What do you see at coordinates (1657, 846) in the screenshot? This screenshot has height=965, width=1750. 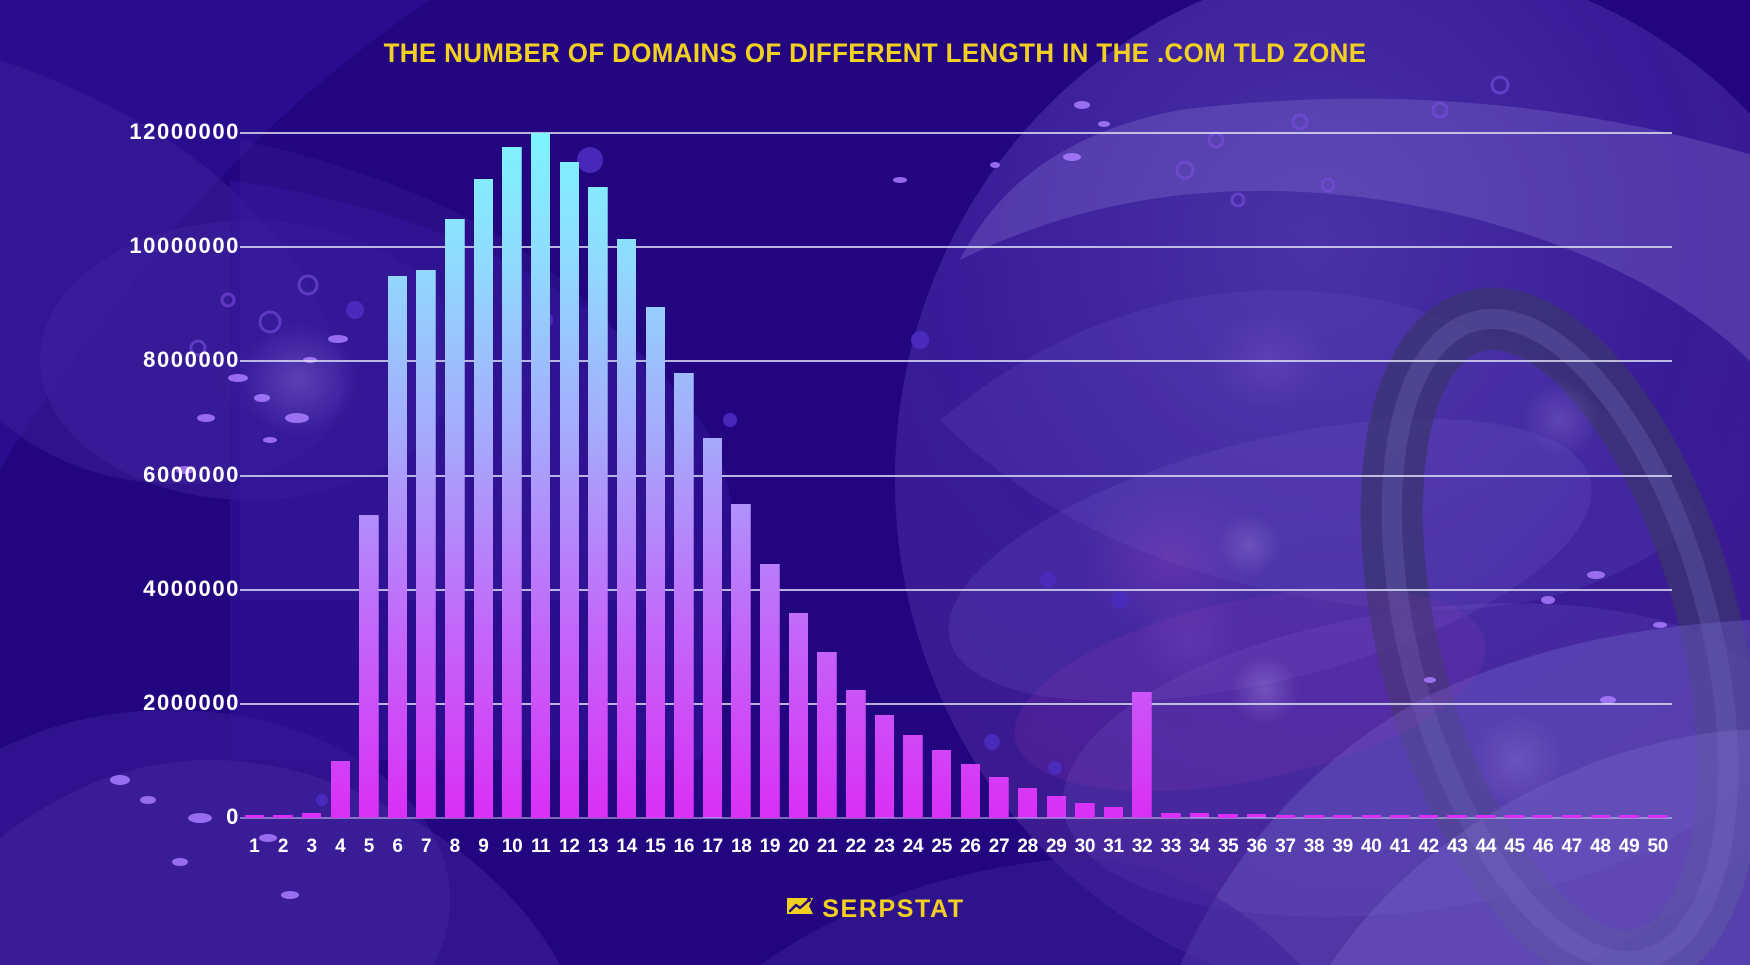 I see `x-axis-tick-label: 50` at bounding box center [1657, 846].